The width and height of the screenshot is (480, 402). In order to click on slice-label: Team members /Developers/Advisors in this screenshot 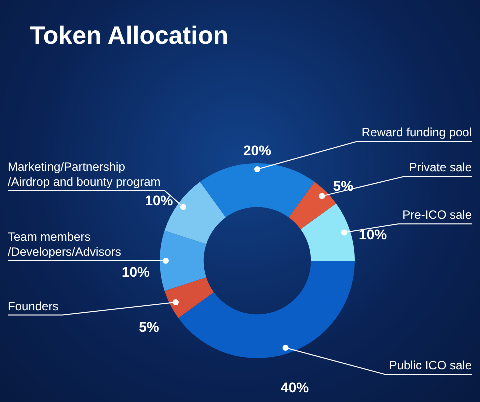, I will do `click(65, 244)`.